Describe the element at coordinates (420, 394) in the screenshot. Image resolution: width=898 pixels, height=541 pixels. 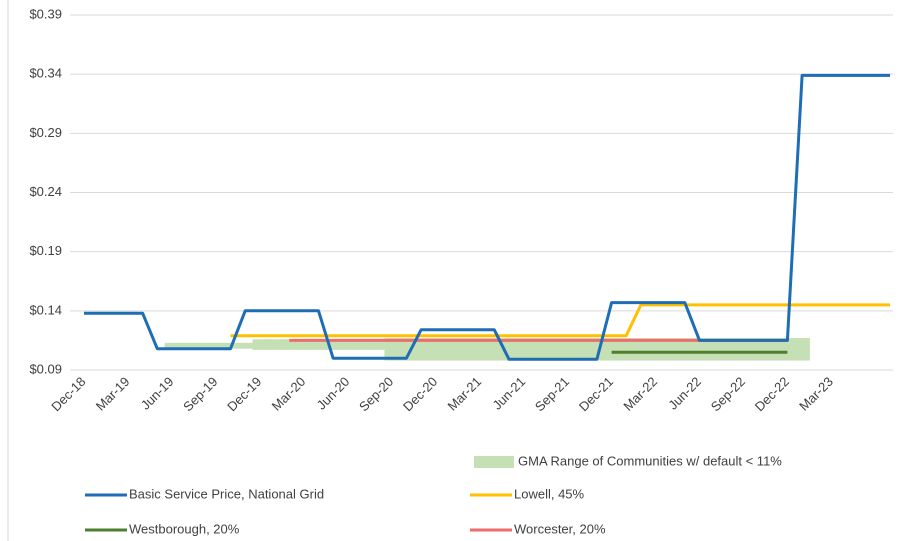
I see `x-tick-label: Dec-20` at that location.